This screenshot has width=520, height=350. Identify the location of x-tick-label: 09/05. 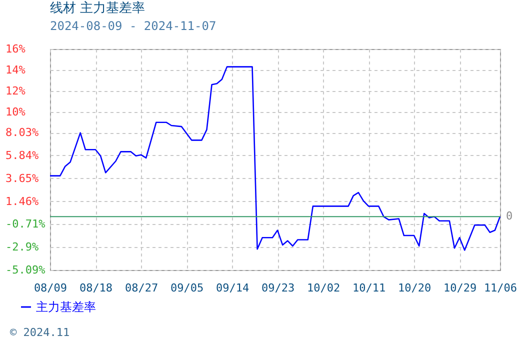
(187, 288).